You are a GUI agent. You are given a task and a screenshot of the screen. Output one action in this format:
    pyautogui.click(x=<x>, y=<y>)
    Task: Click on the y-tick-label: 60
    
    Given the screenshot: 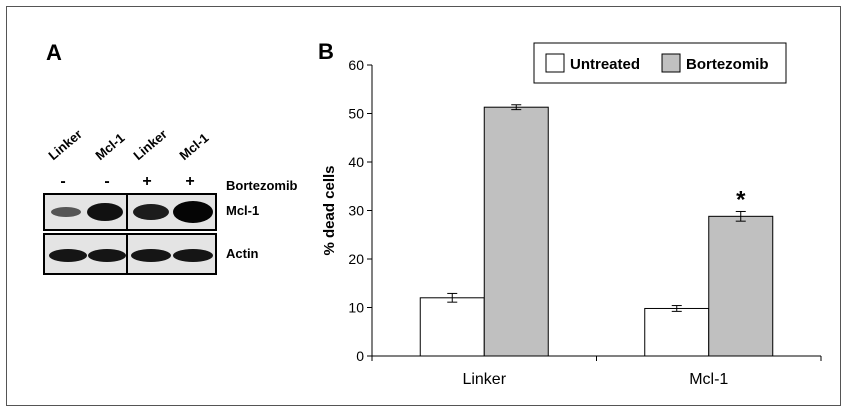 What is the action you would take?
    pyautogui.click(x=356, y=65)
    